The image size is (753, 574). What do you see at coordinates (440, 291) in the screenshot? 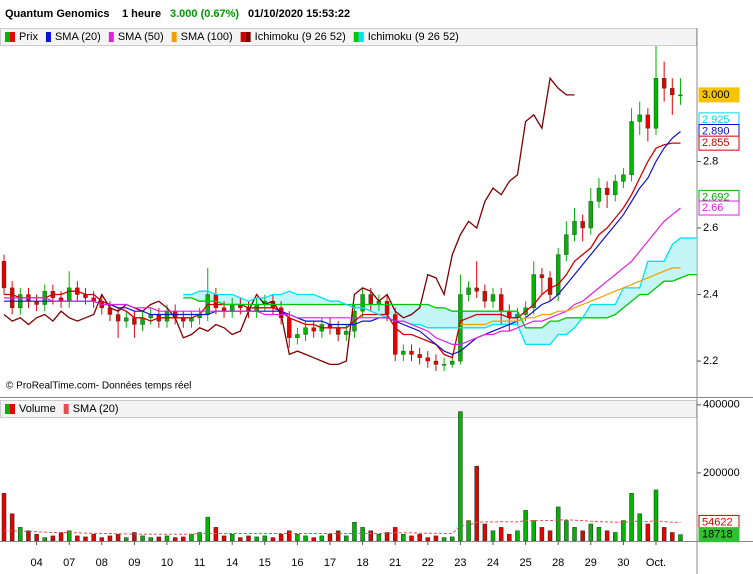
I see `ichimoku-line` at bounding box center [440, 291].